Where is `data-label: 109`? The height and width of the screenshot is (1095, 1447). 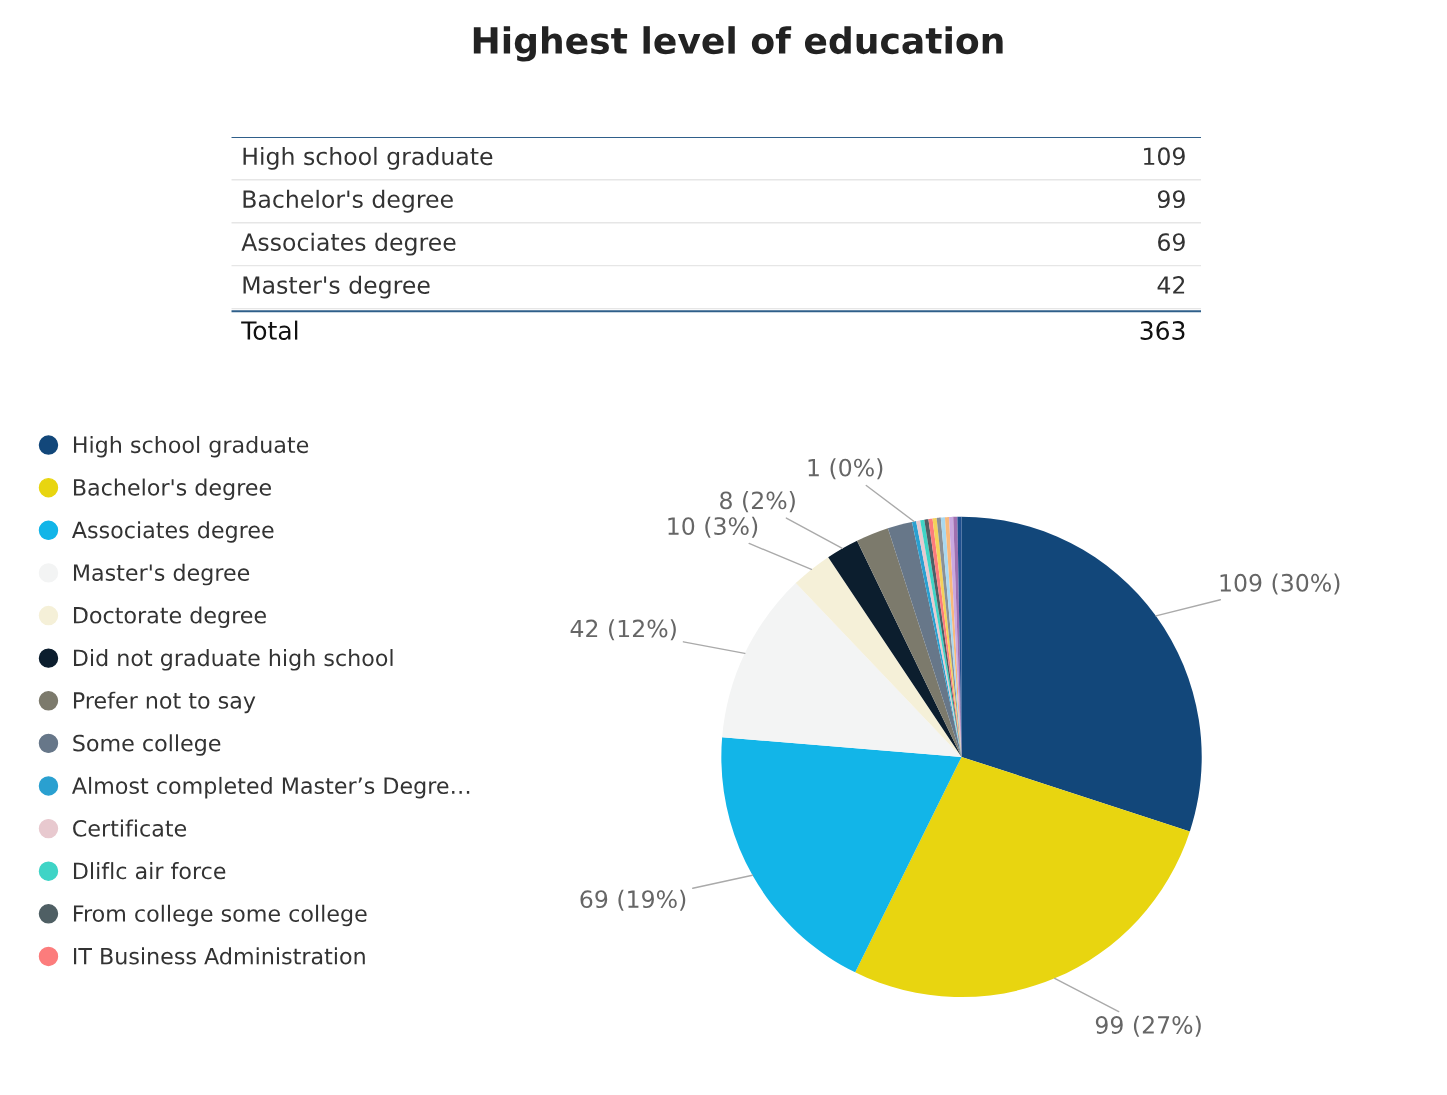 data-label: 109 is located at coordinates (1164, 156).